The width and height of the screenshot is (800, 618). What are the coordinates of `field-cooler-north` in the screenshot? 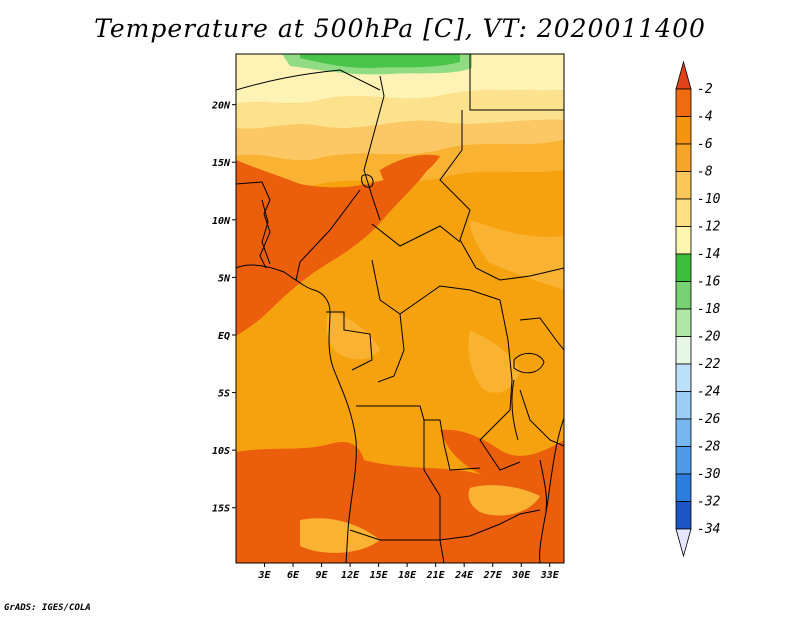 It's located at (400, 109).